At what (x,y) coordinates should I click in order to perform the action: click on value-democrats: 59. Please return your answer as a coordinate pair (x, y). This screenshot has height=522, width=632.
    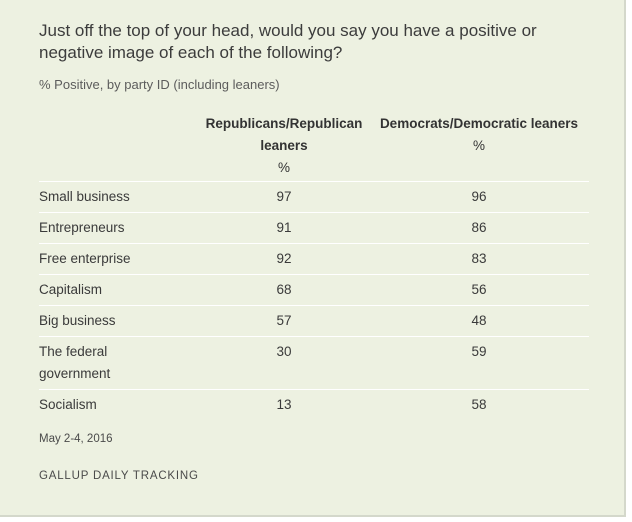
    Looking at the image, I should click on (479, 363).